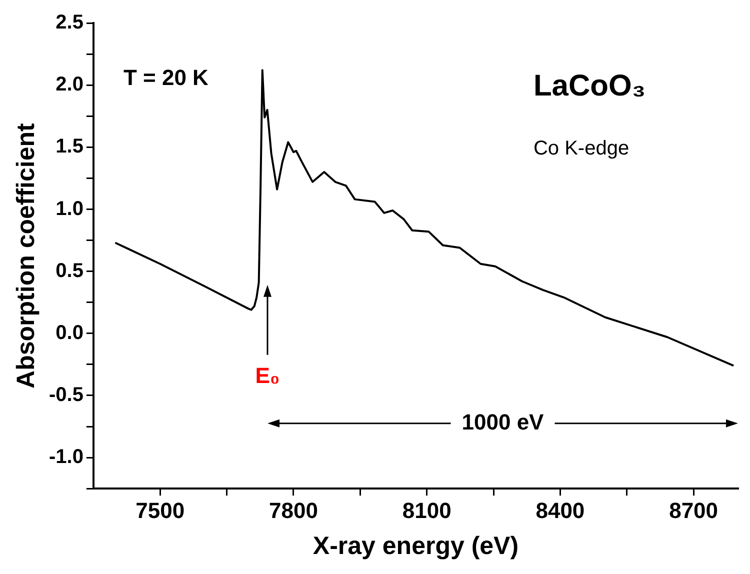  Describe the element at coordinates (581, 149) in the screenshot. I see `annotation: Co K-edge` at that location.